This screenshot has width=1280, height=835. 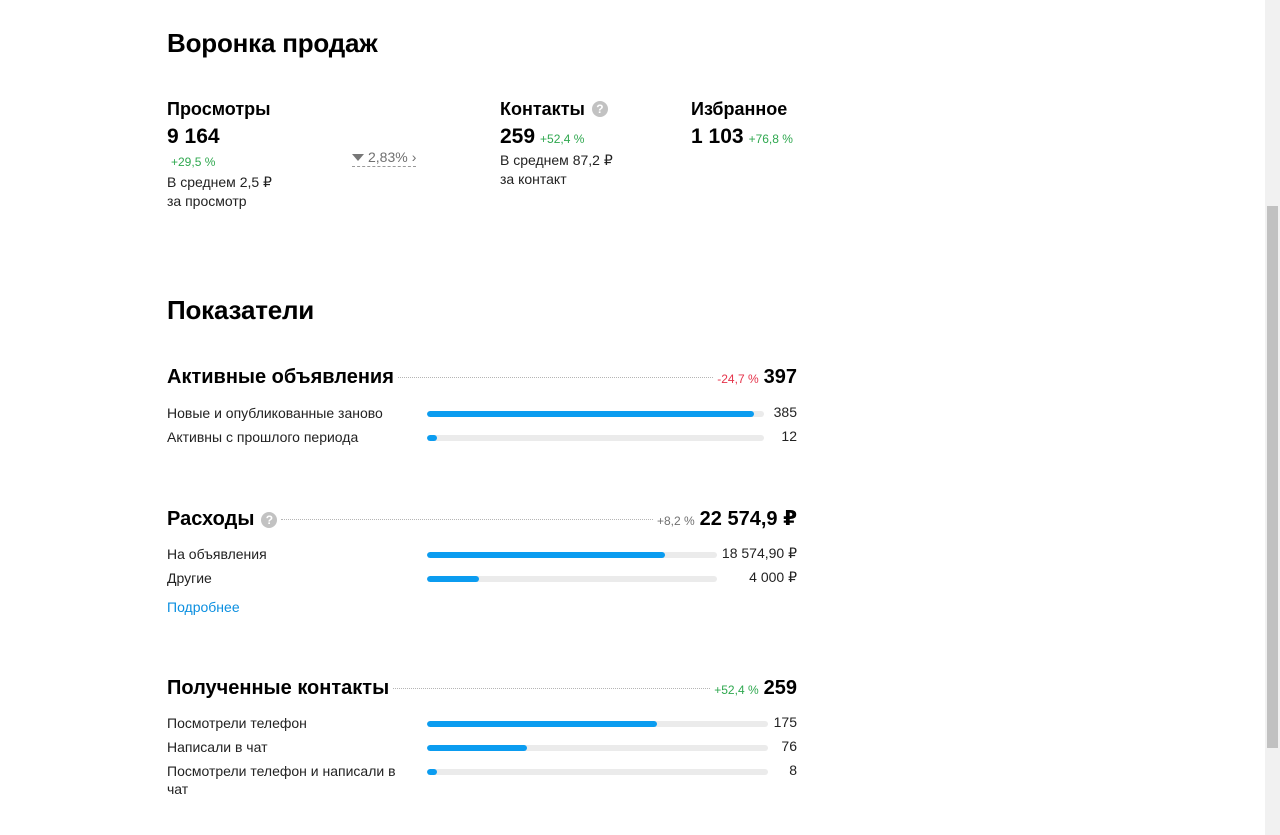 What do you see at coordinates (211, 519) in the screenshot?
I see `expenses-title: Расходы` at bounding box center [211, 519].